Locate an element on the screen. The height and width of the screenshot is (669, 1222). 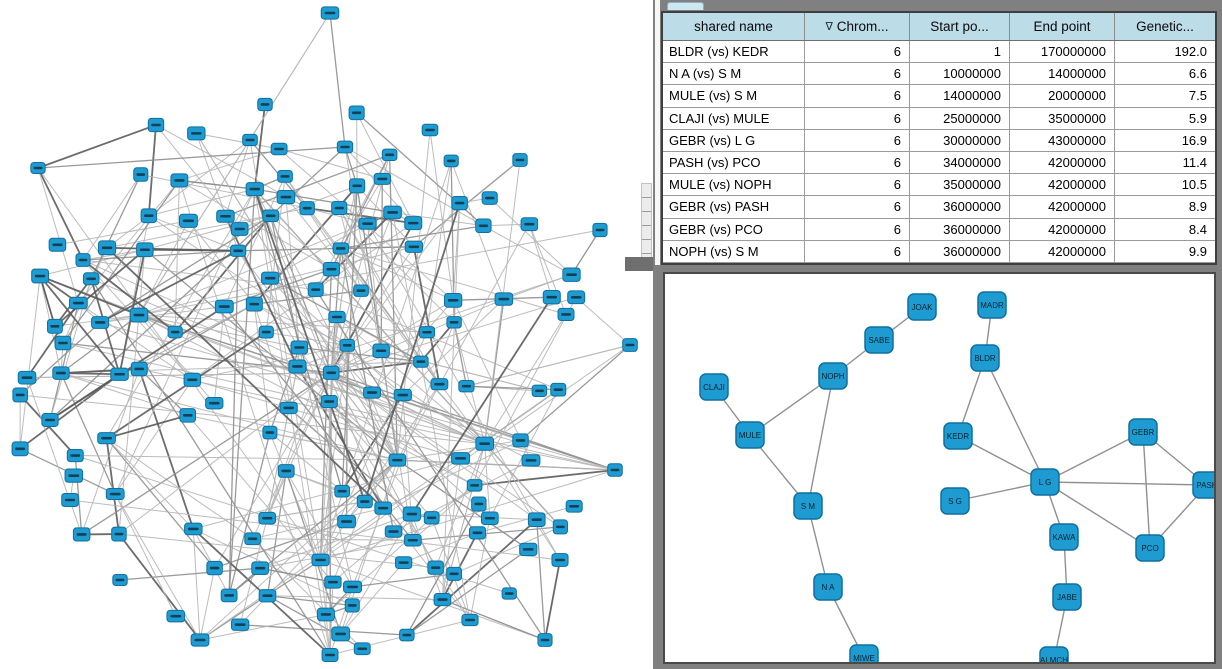
network-node: NOPH is located at coordinates (833, 376).